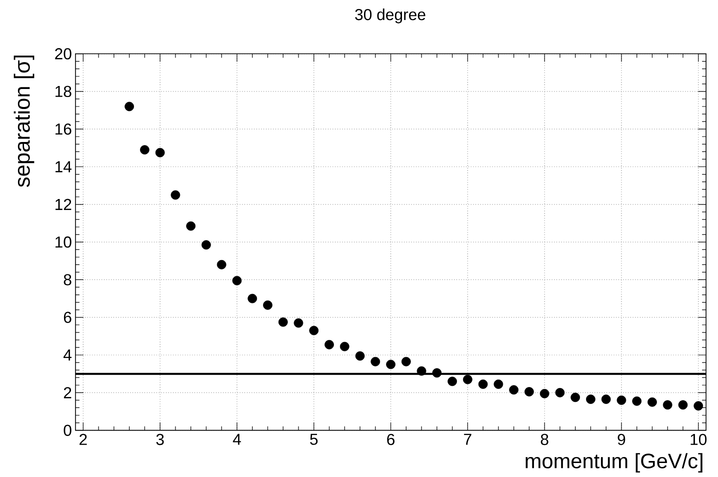 The width and height of the screenshot is (718, 477). I want to click on x-axis-title: momentum [GeV/c], so click(614, 462).